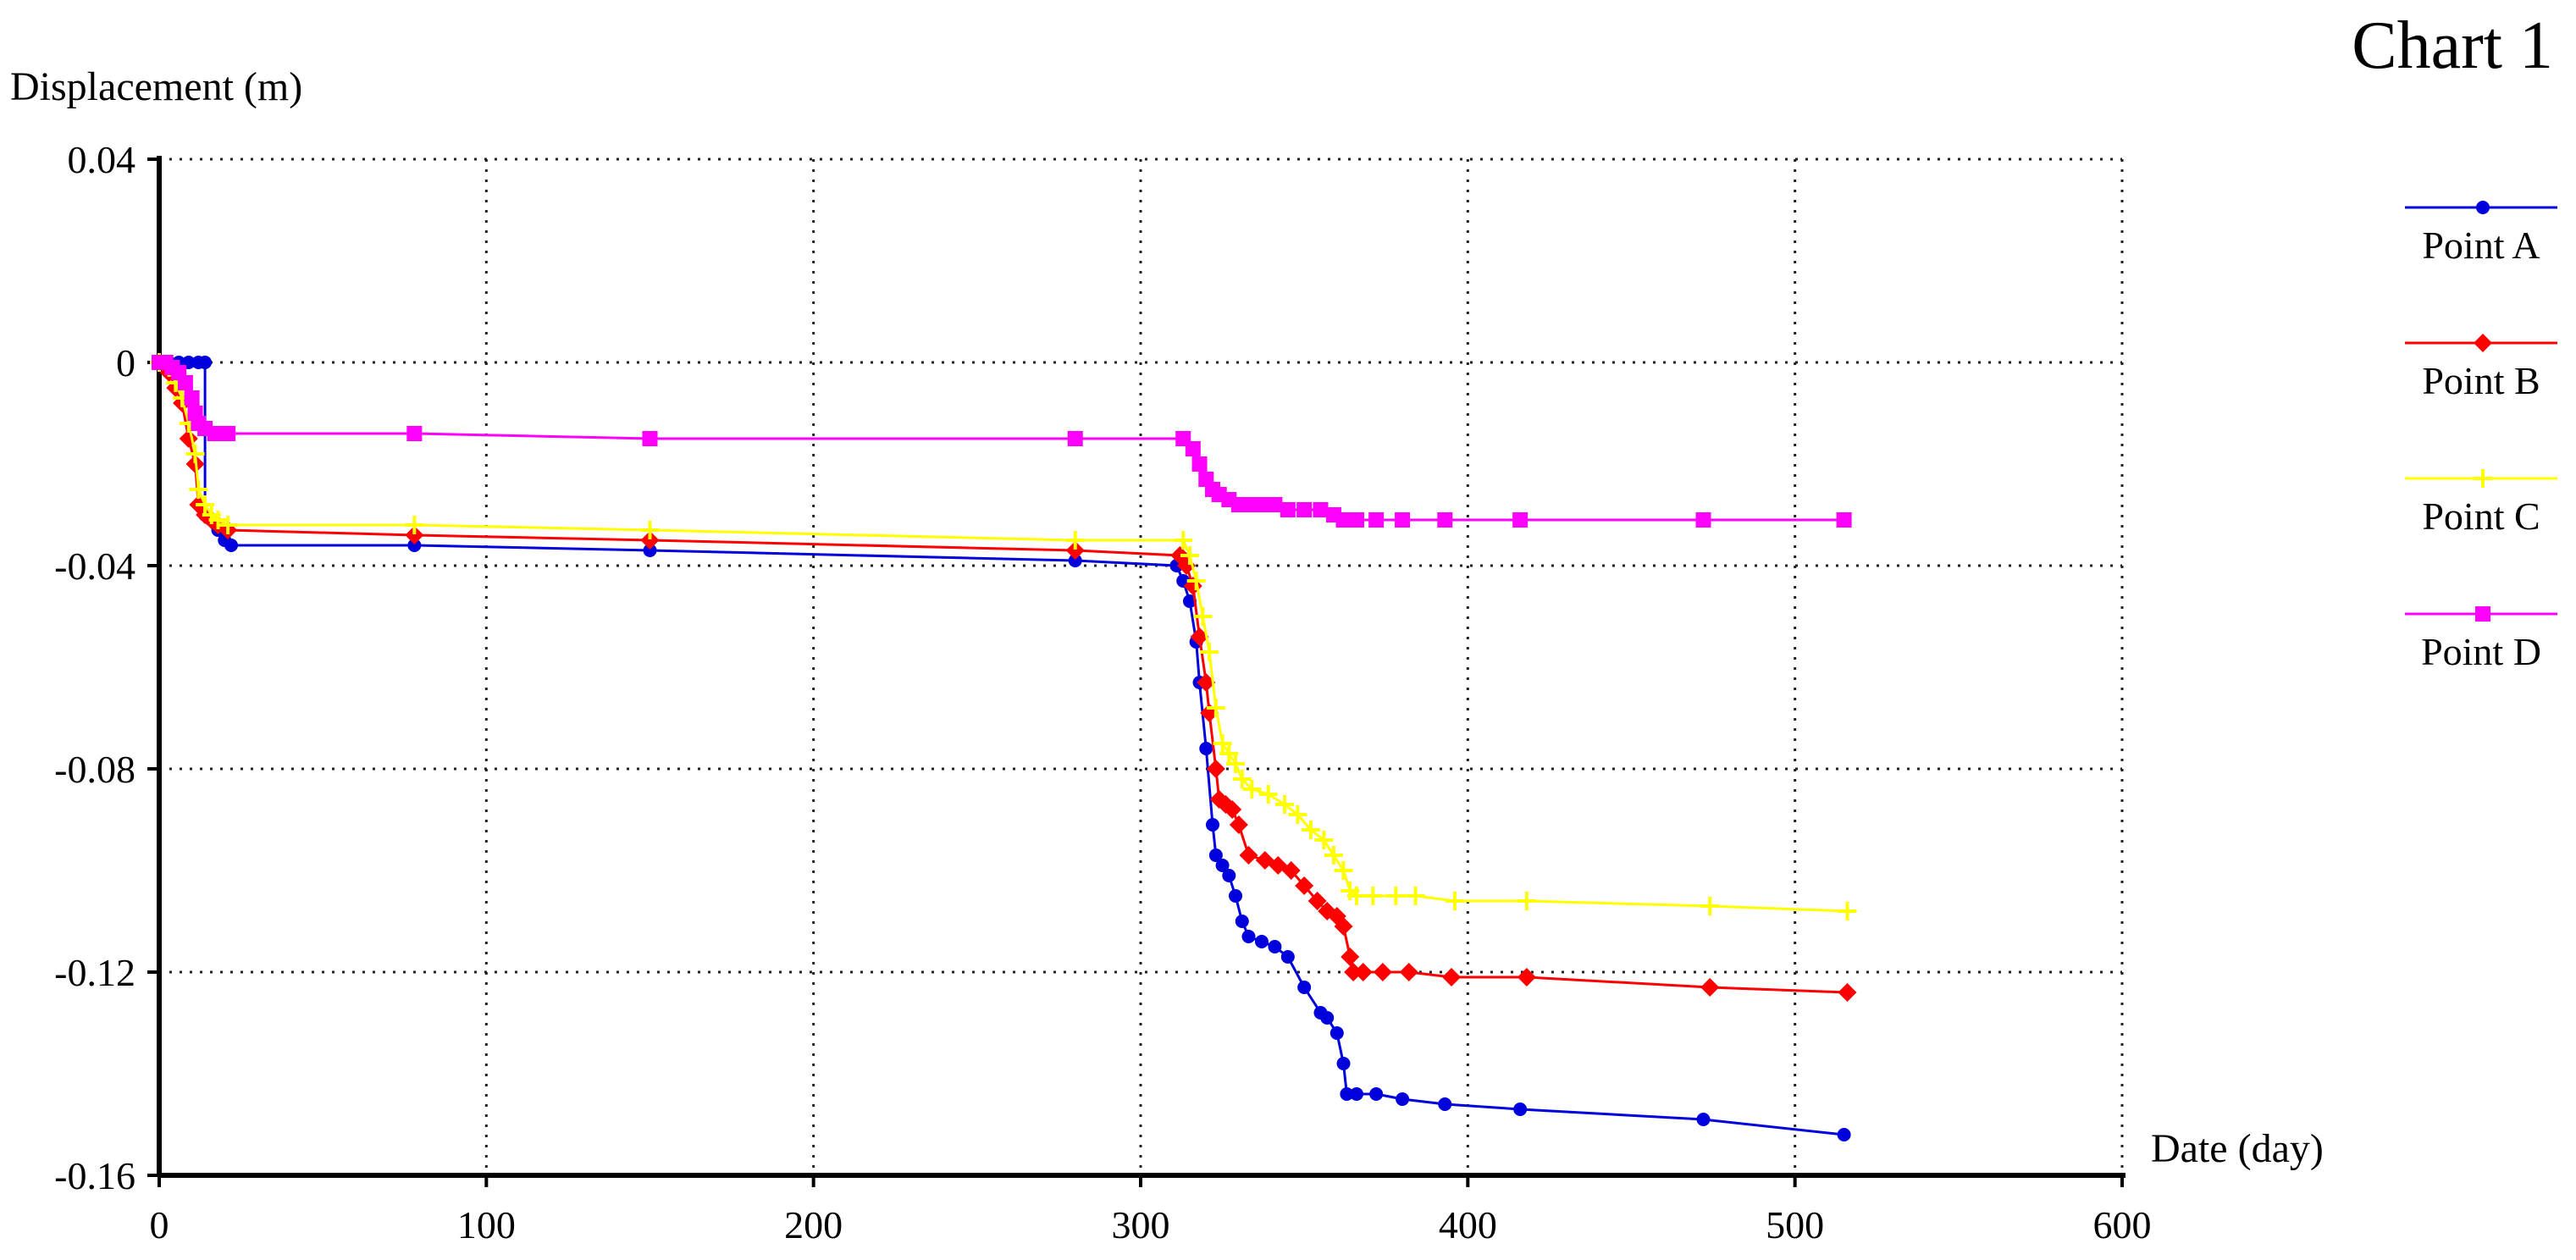 The height and width of the screenshot is (1260, 2576). I want to click on x-tick-label-2: 200, so click(814, 1224).